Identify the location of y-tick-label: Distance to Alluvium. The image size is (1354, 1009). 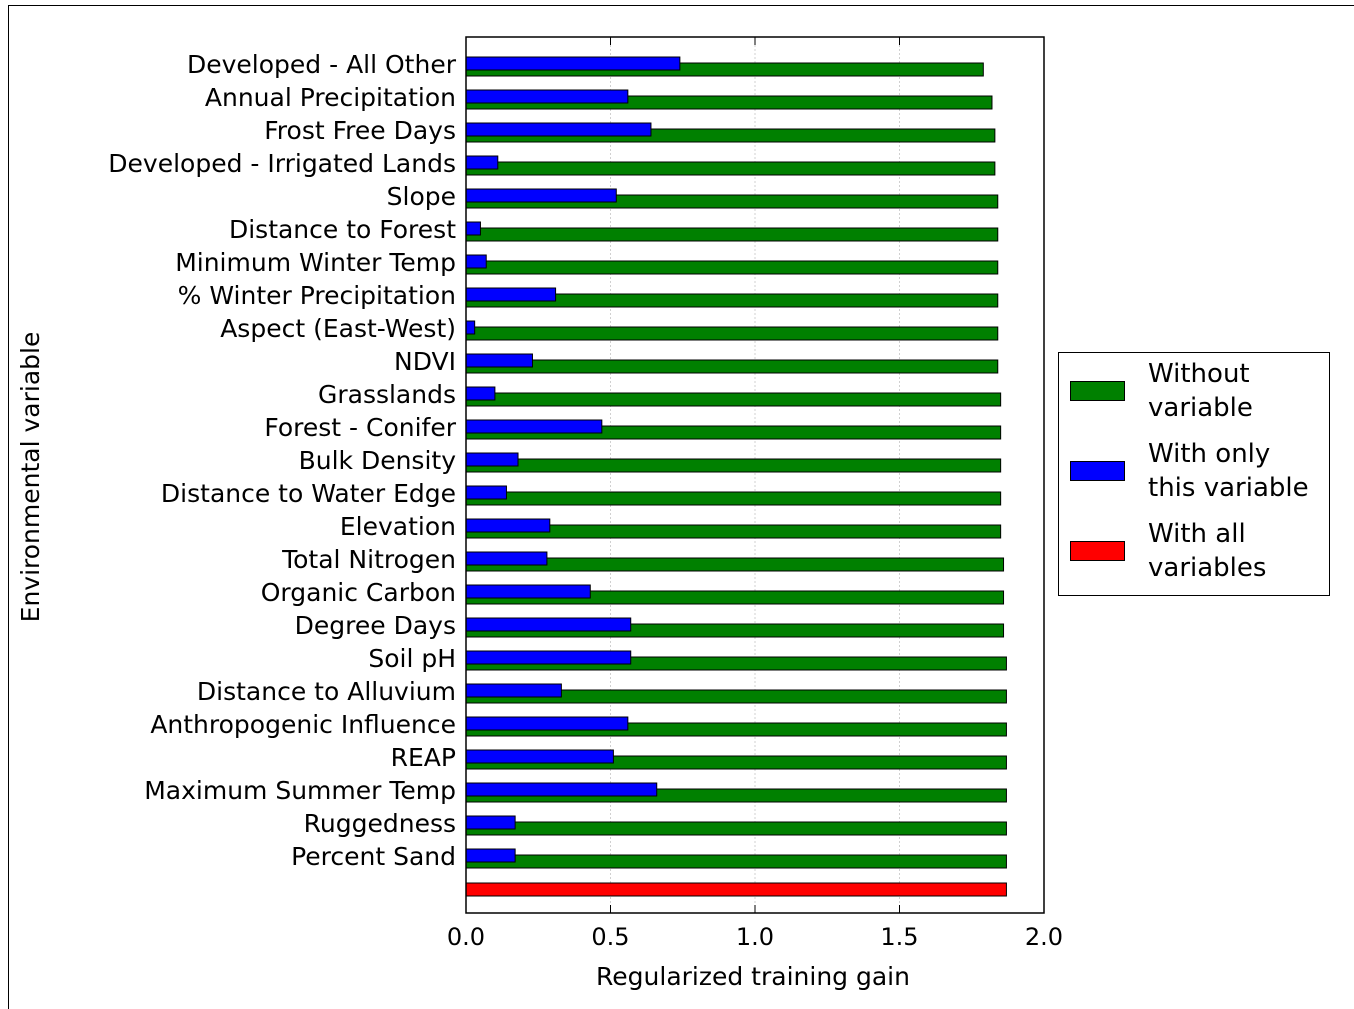
(326, 691).